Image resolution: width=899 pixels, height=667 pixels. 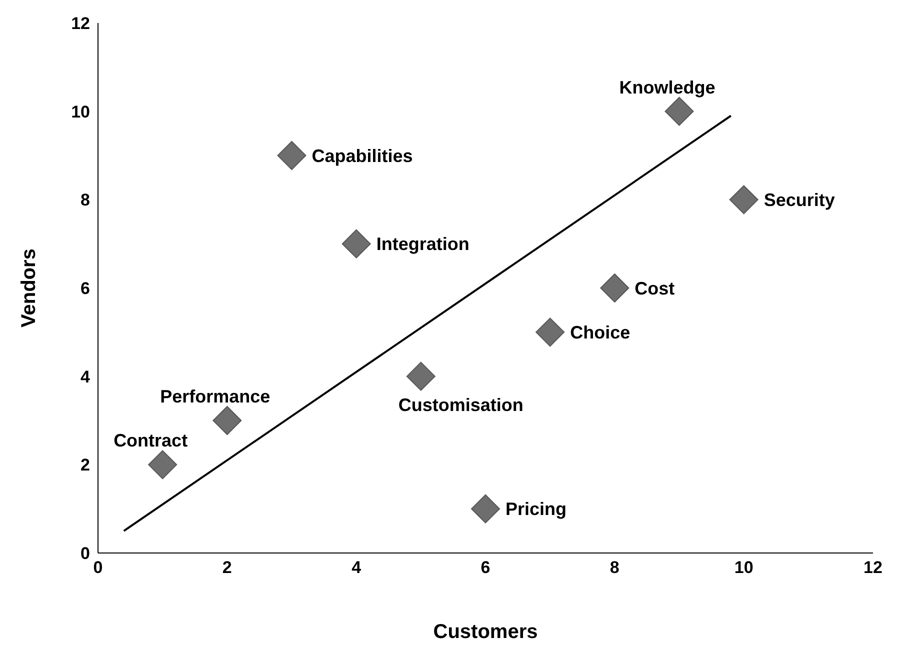 I want to click on x-tick-label: 10, so click(x=744, y=568).